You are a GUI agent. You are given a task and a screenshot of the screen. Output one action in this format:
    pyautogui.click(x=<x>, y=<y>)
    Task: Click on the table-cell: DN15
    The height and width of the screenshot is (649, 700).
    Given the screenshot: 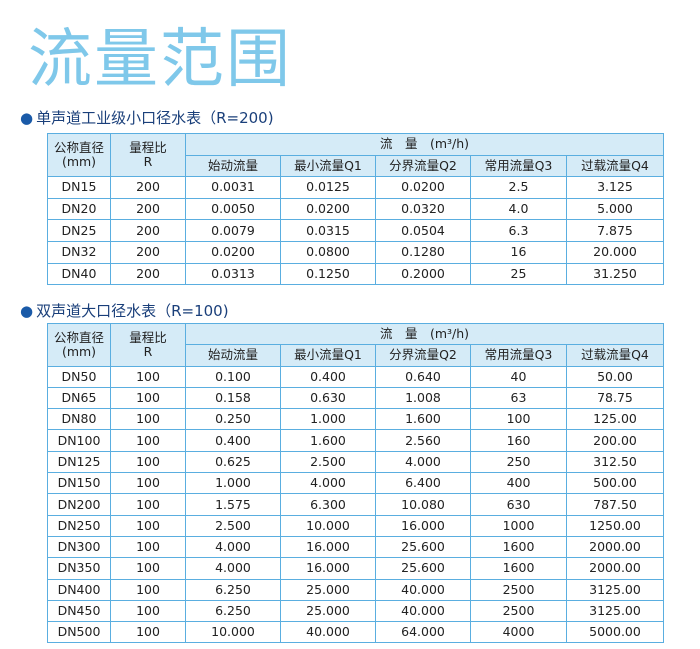 What is the action you would take?
    pyautogui.click(x=79, y=187)
    